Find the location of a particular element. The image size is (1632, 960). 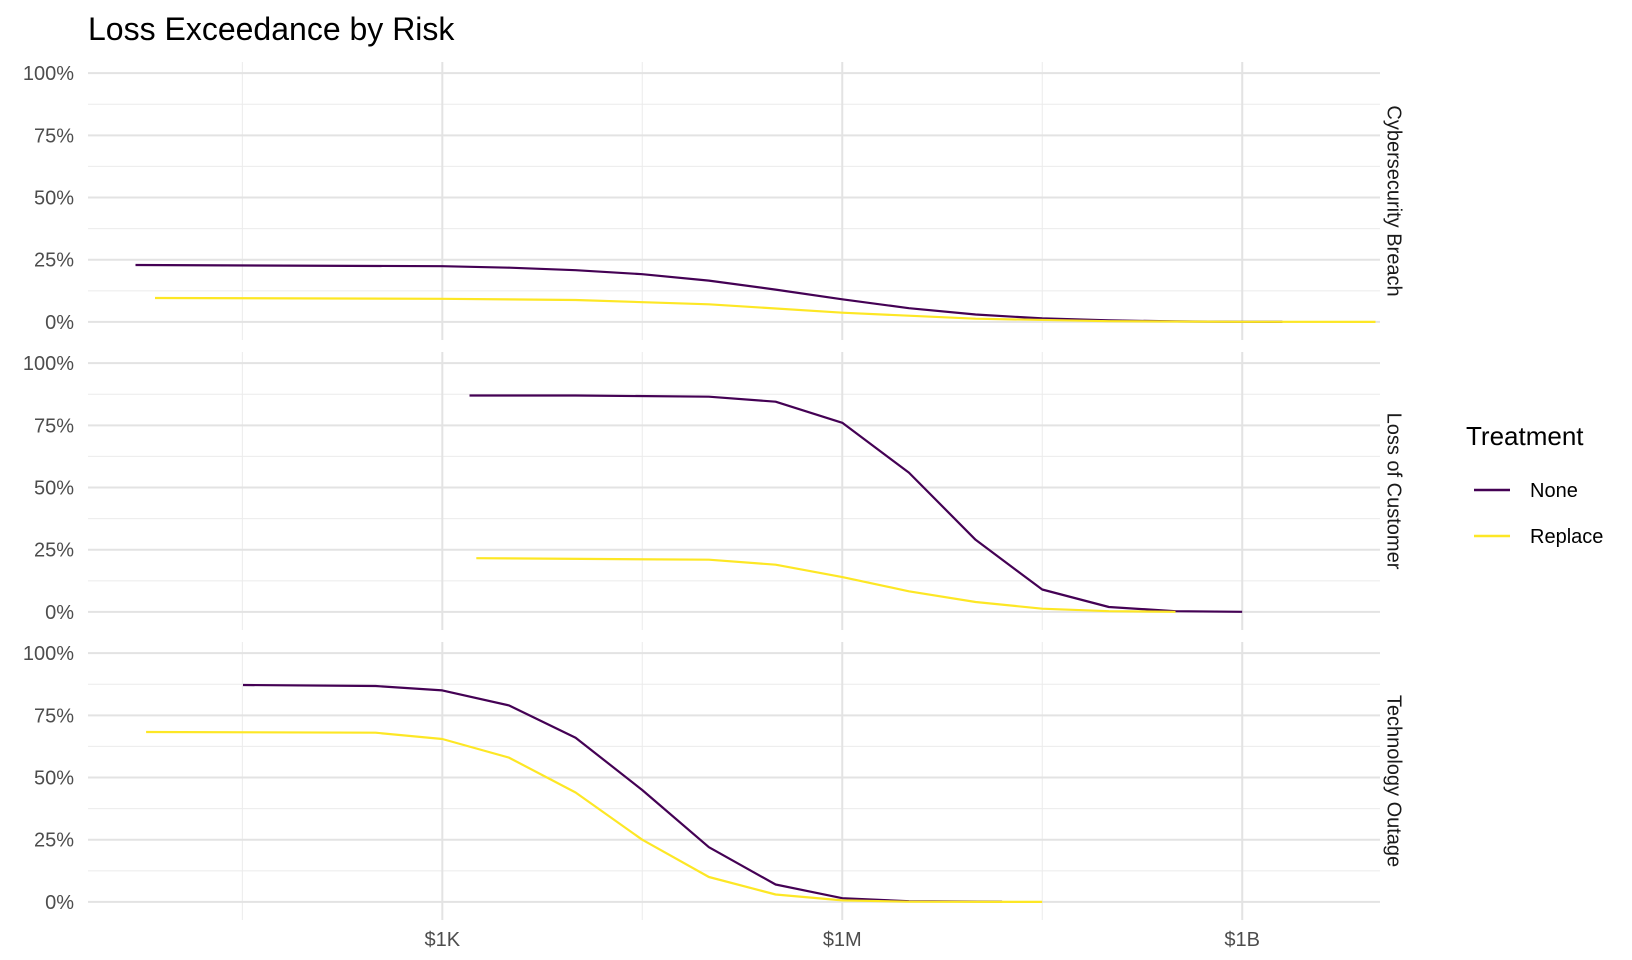

facet-strip-label: Technology Outage is located at coordinates (1394, 781).